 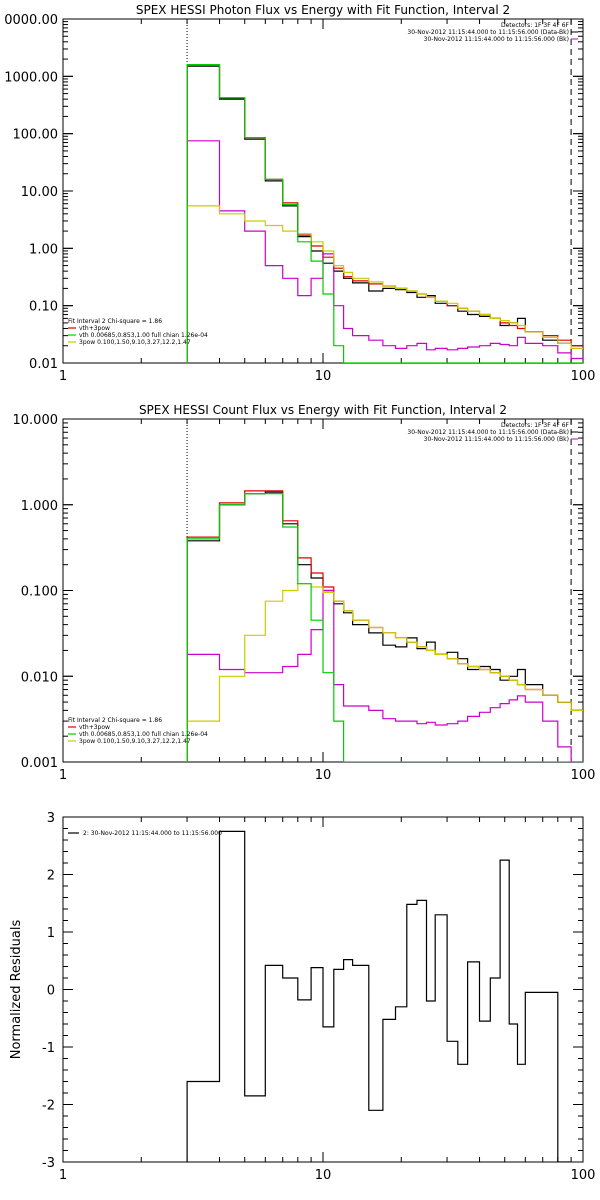 I want to click on y-tick-label: 0.010, so click(x=39, y=677).